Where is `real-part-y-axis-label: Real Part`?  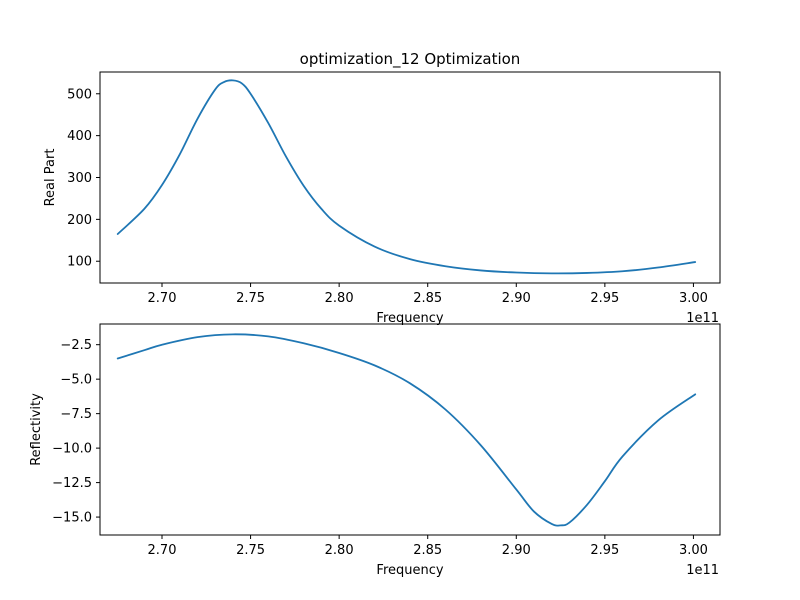
real-part-y-axis-label: Real Part is located at coordinates (50, 178).